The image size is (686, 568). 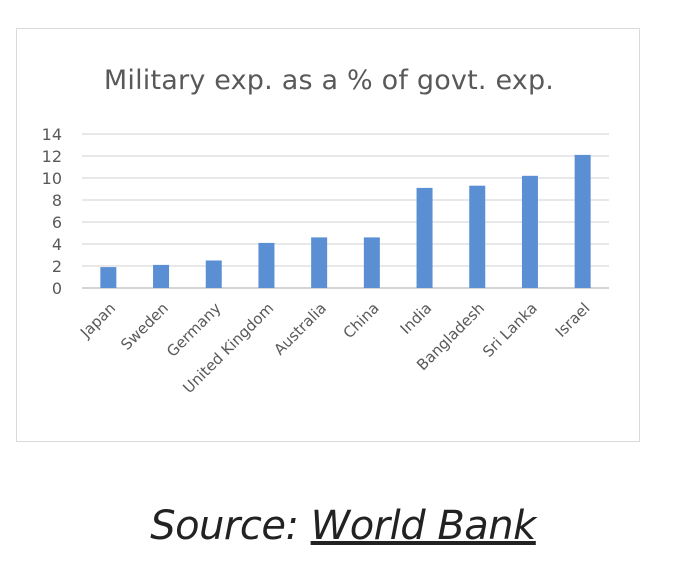 What do you see at coordinates (423, 526) in the screenshot?
I see `source-link: World Bank` at bounding box center [423, 526].